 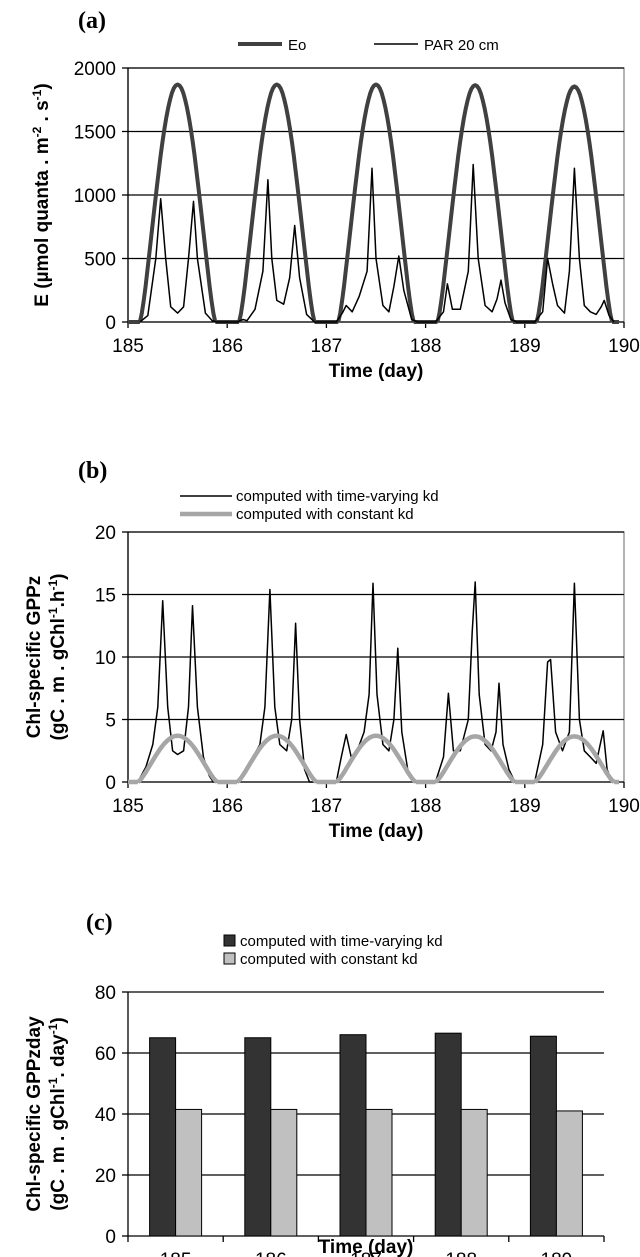 What do you see at coordinates (42, 113) in the screenshot?
I see `y-axis-title-text: . s` at bounding box center [42, 113].